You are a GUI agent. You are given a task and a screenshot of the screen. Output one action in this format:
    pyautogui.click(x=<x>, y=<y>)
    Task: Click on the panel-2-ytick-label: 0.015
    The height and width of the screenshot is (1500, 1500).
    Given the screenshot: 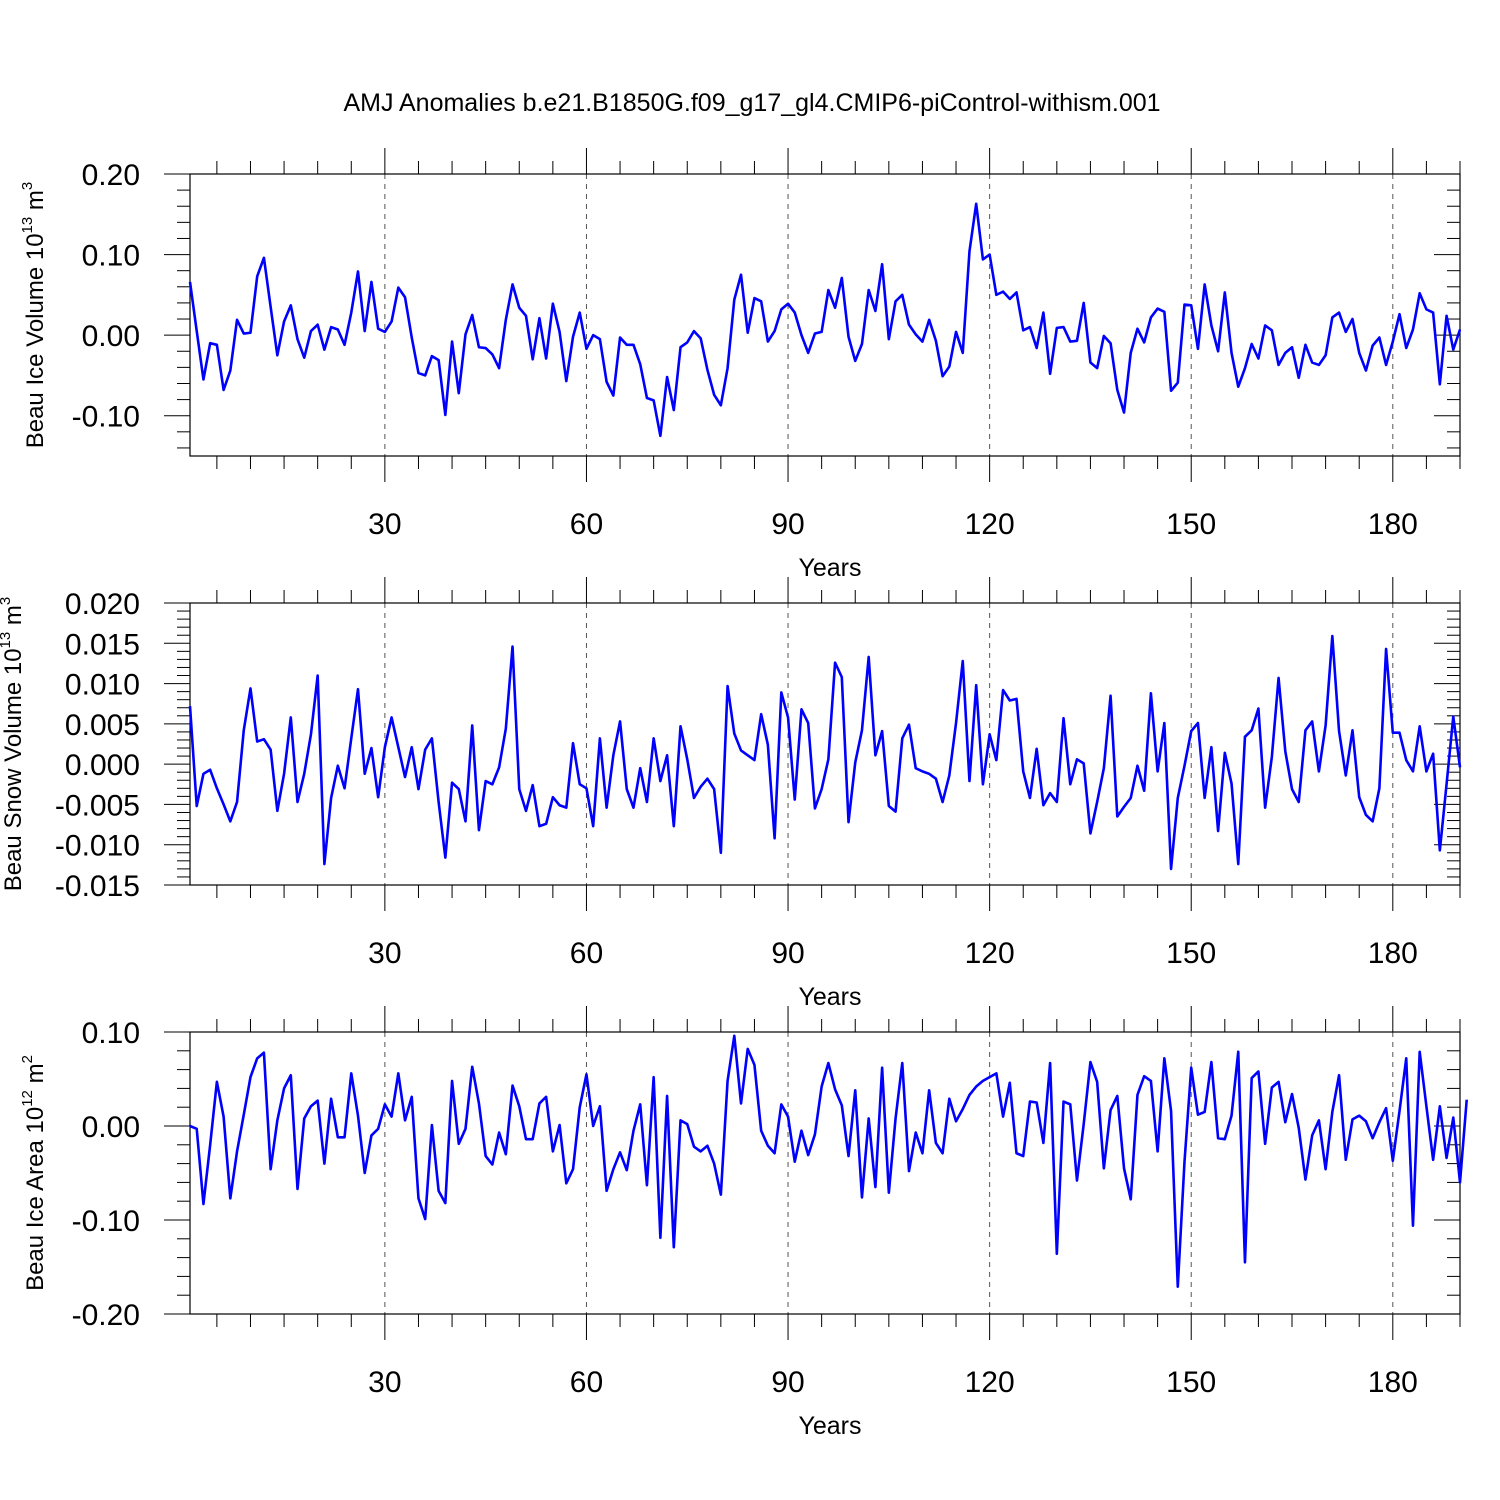 What is the action you would take?
    pyautogui.click(x=102, y=644)
    